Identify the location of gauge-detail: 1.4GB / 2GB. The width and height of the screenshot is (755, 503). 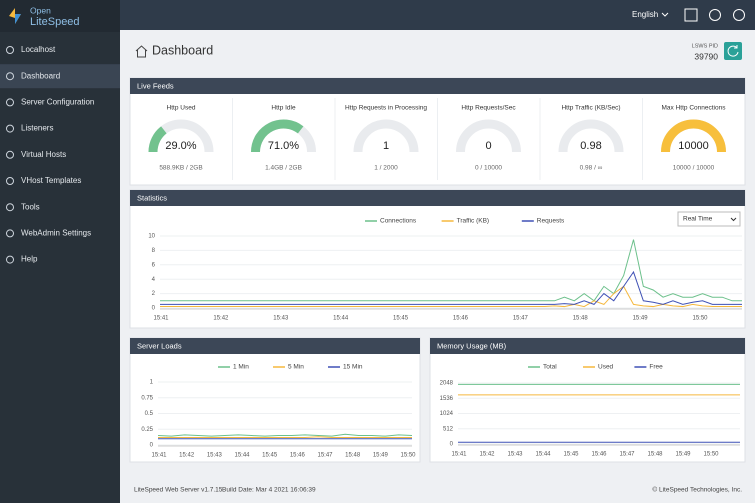
(283, 168).